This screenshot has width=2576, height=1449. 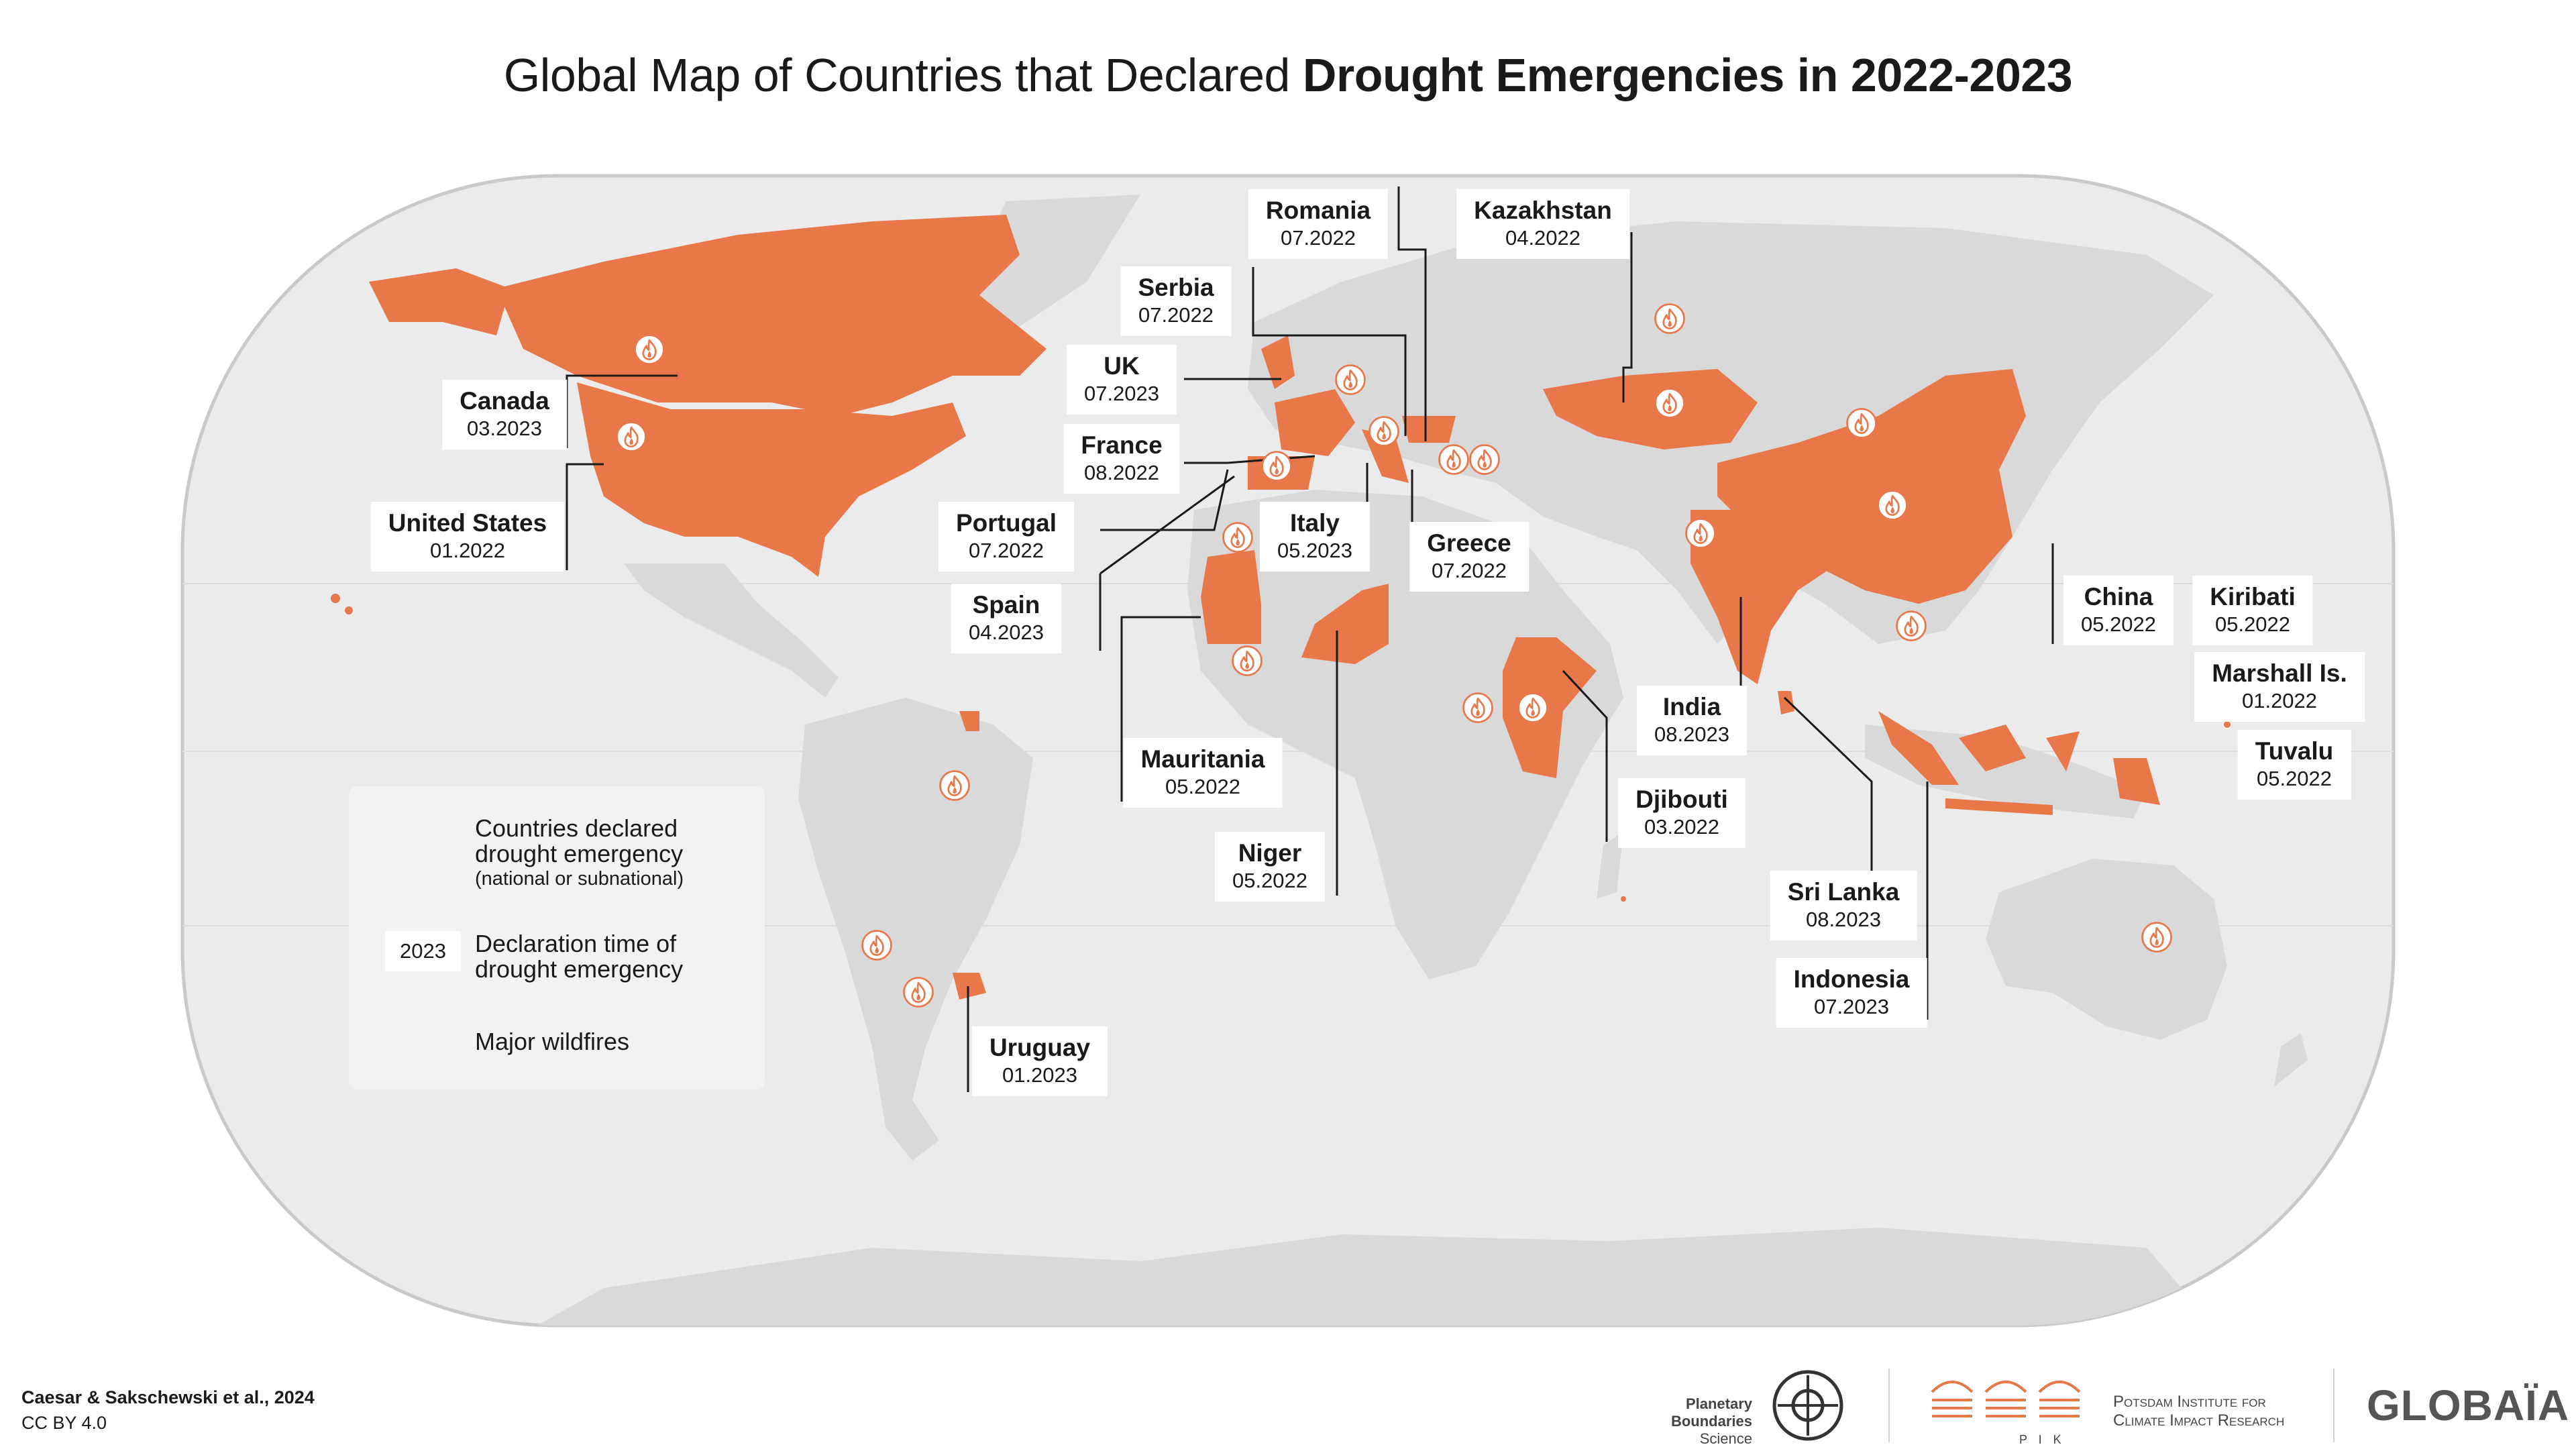 What do you see at coordinates (1851, 993) in the screenshot?
I see `label-indonesia: Indonesia 07.2023` at bounding box center [1851, 993].